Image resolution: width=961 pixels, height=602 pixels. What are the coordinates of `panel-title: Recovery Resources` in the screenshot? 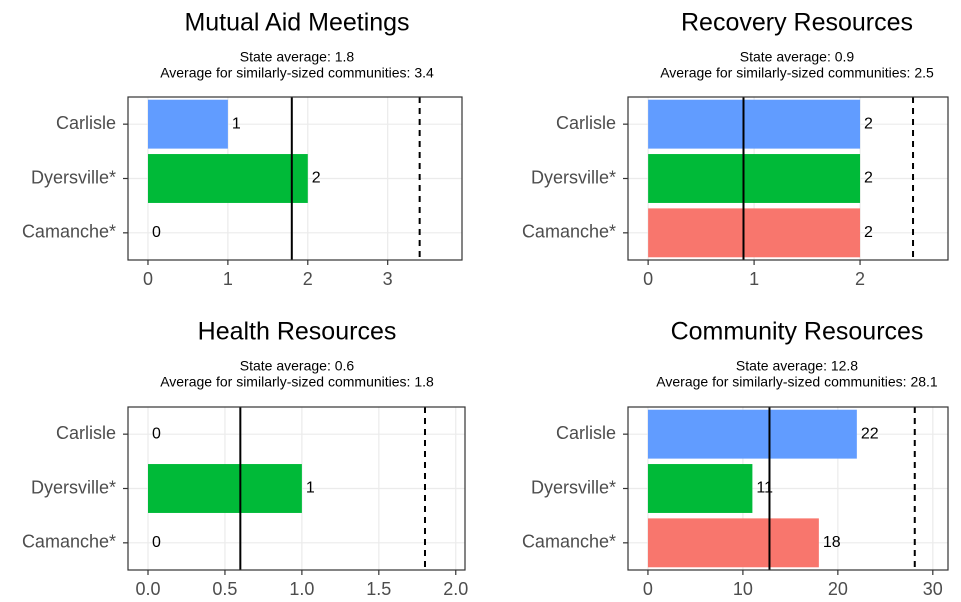 It's located at (797, 23).